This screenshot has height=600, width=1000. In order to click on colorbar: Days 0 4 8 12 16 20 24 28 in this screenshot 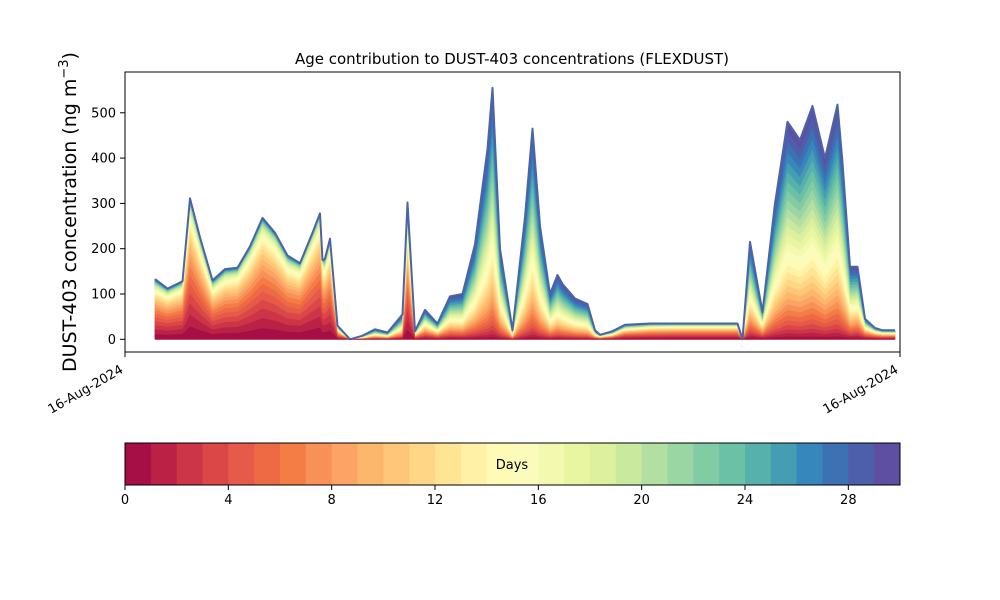, I will do `click(511, 475)`.